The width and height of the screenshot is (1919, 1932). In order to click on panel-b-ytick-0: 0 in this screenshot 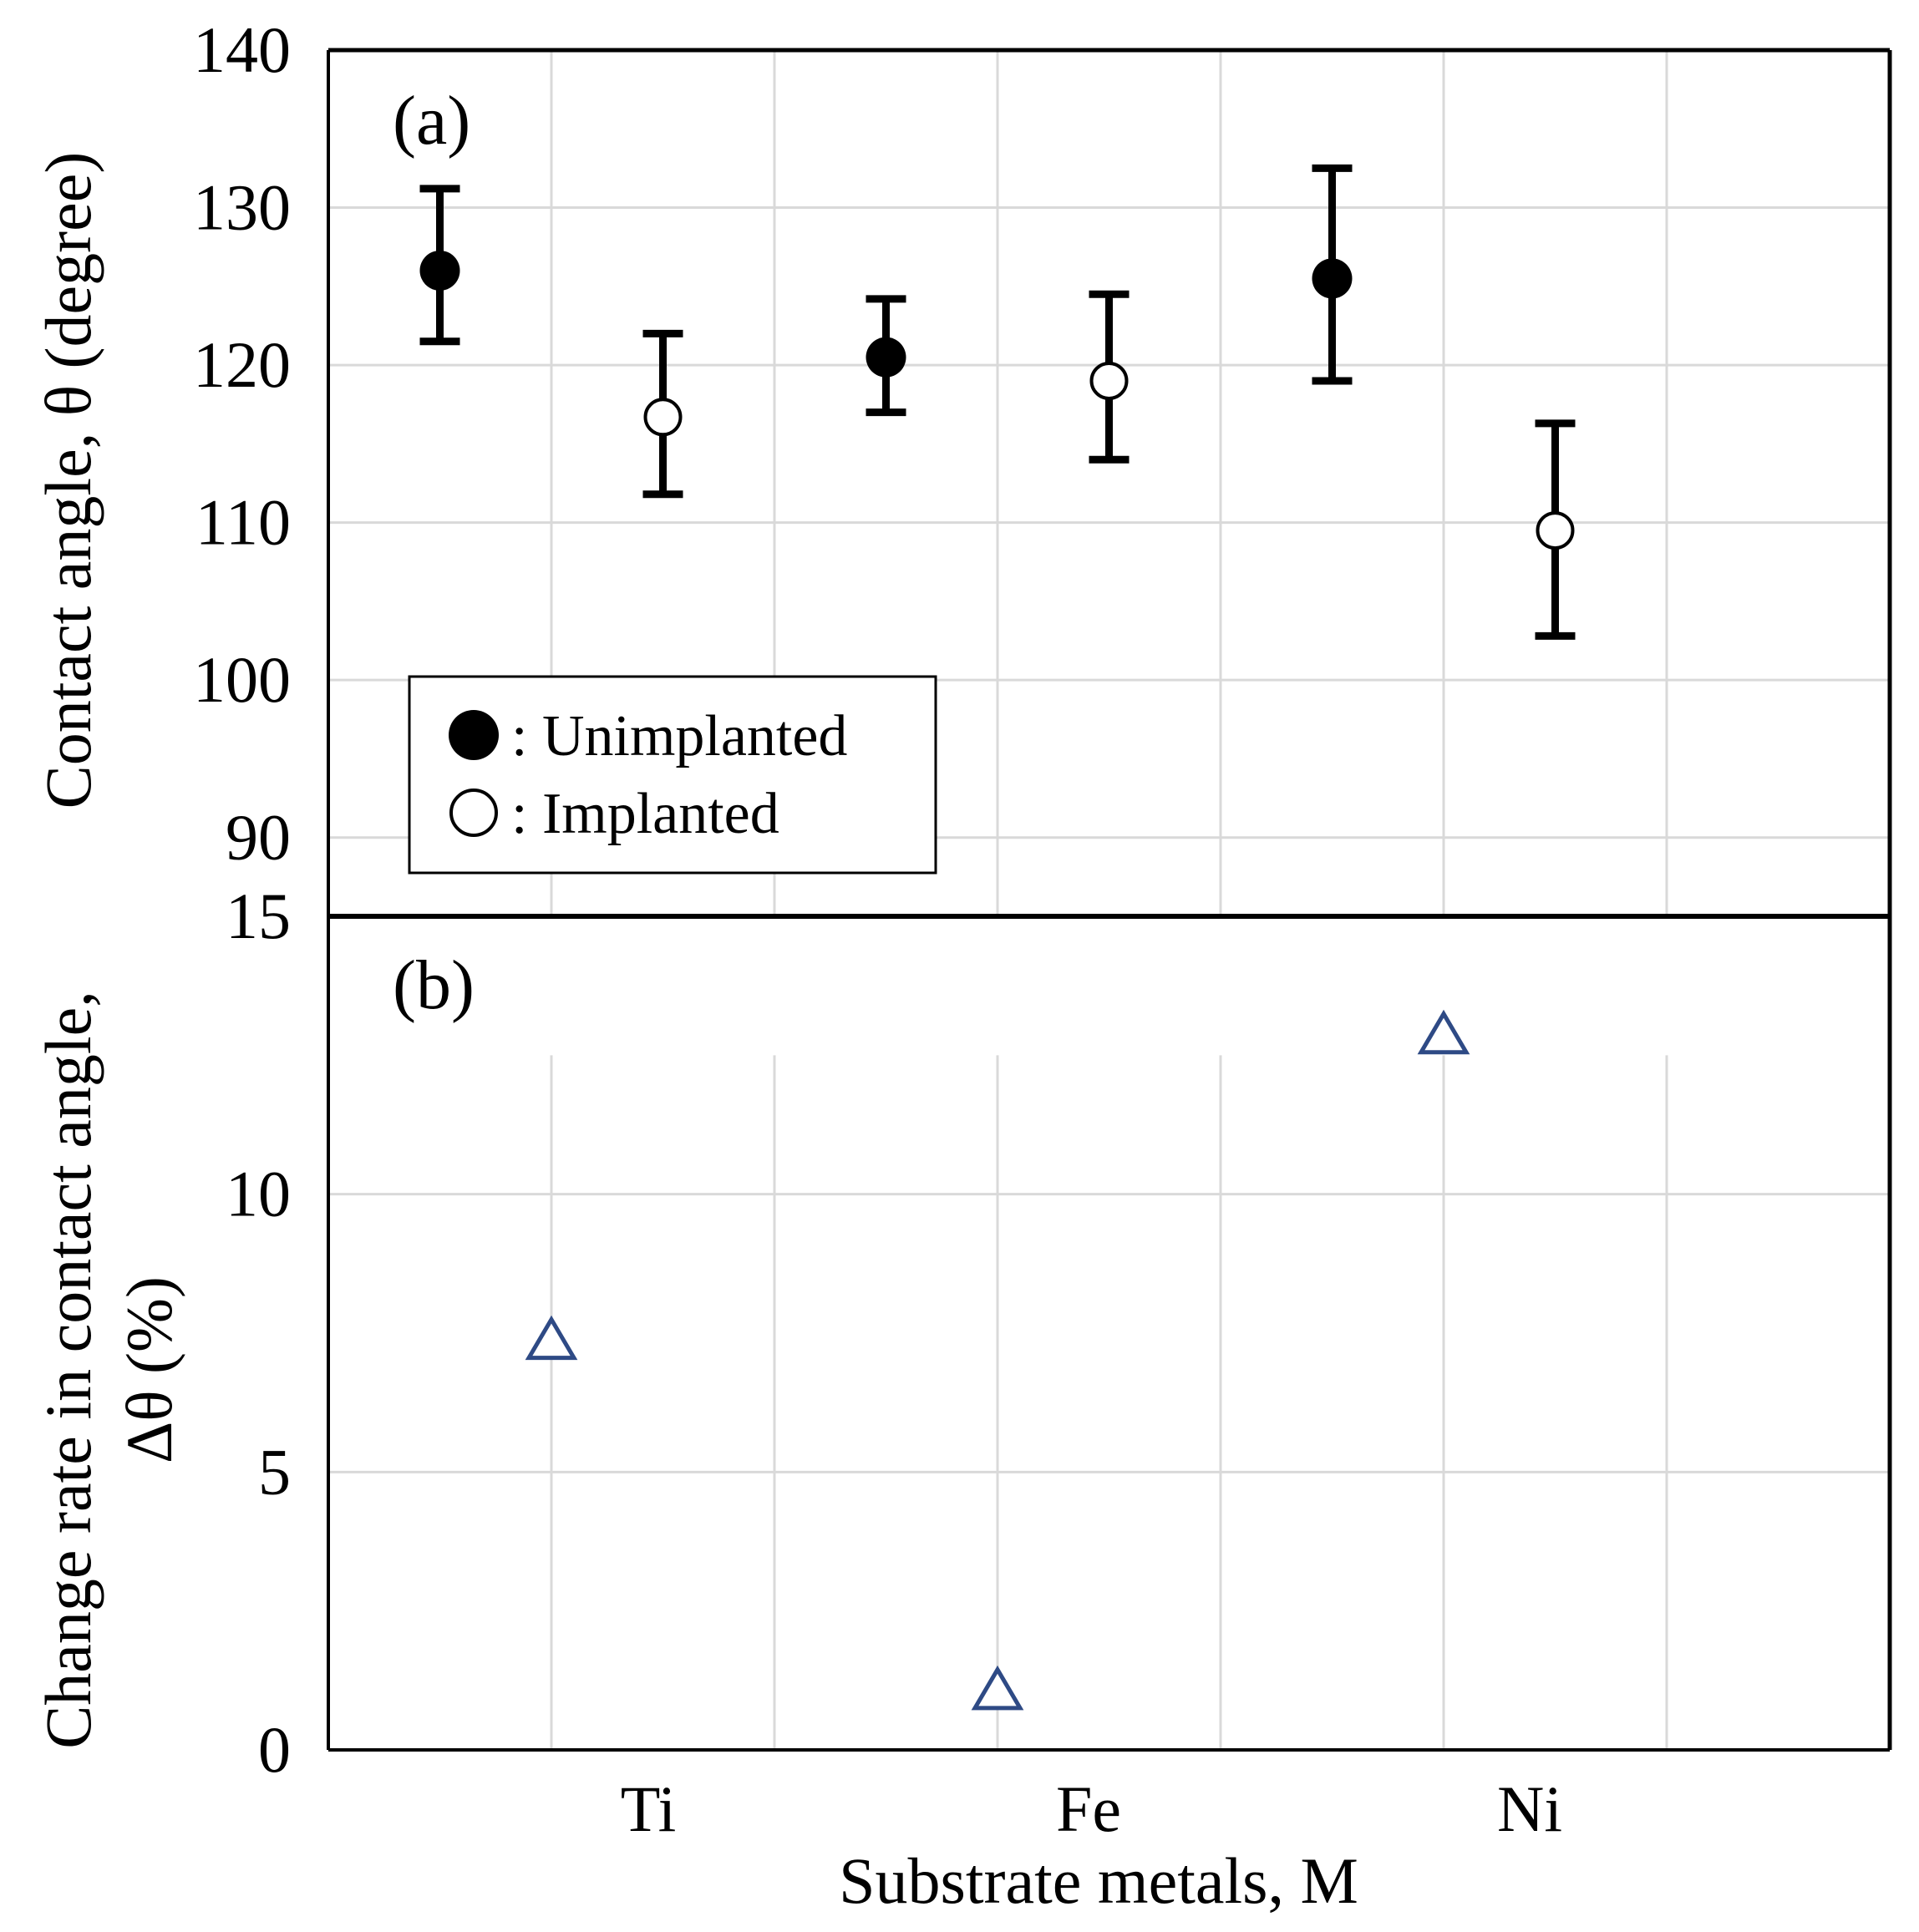, I will do `click(274, 1749)`.